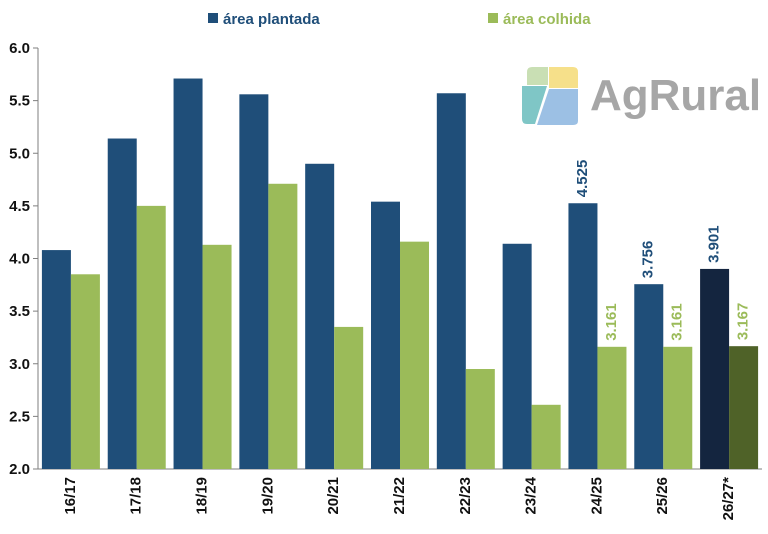  I want to click on x-category-label: 22/23, so click(465, 496).